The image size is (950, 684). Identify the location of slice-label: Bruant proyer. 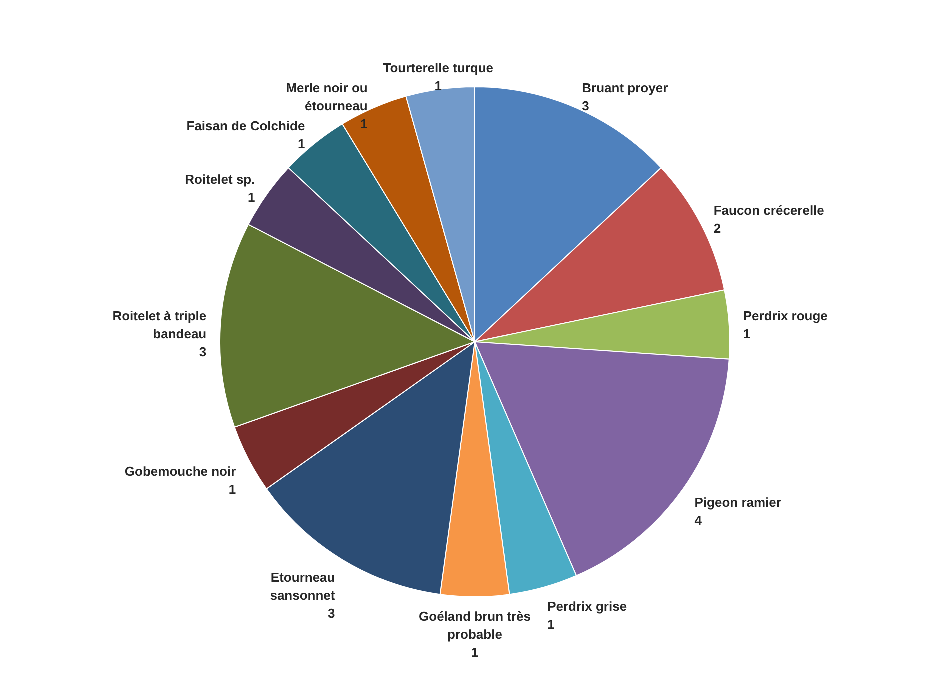
(625, 88).